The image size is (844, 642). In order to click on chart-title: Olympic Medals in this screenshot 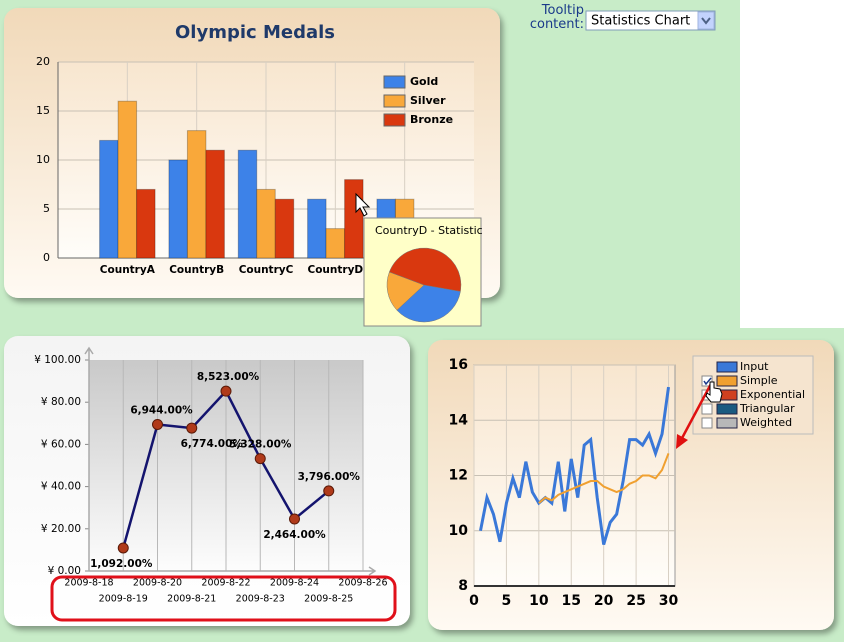, I will do `click(255, 32)`.